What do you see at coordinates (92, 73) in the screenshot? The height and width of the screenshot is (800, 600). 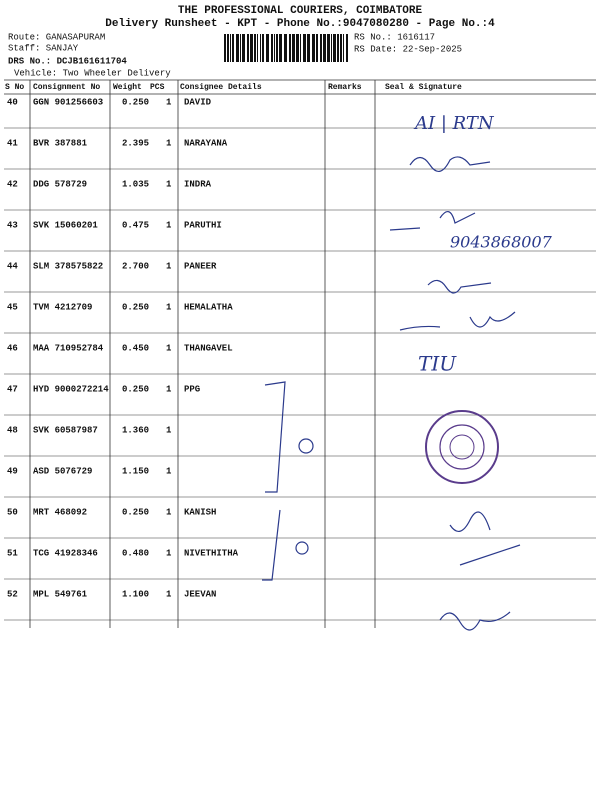 I see `vehicle: Vehicle: Two Wheeler Delivery` at bounding box center [92, 73].